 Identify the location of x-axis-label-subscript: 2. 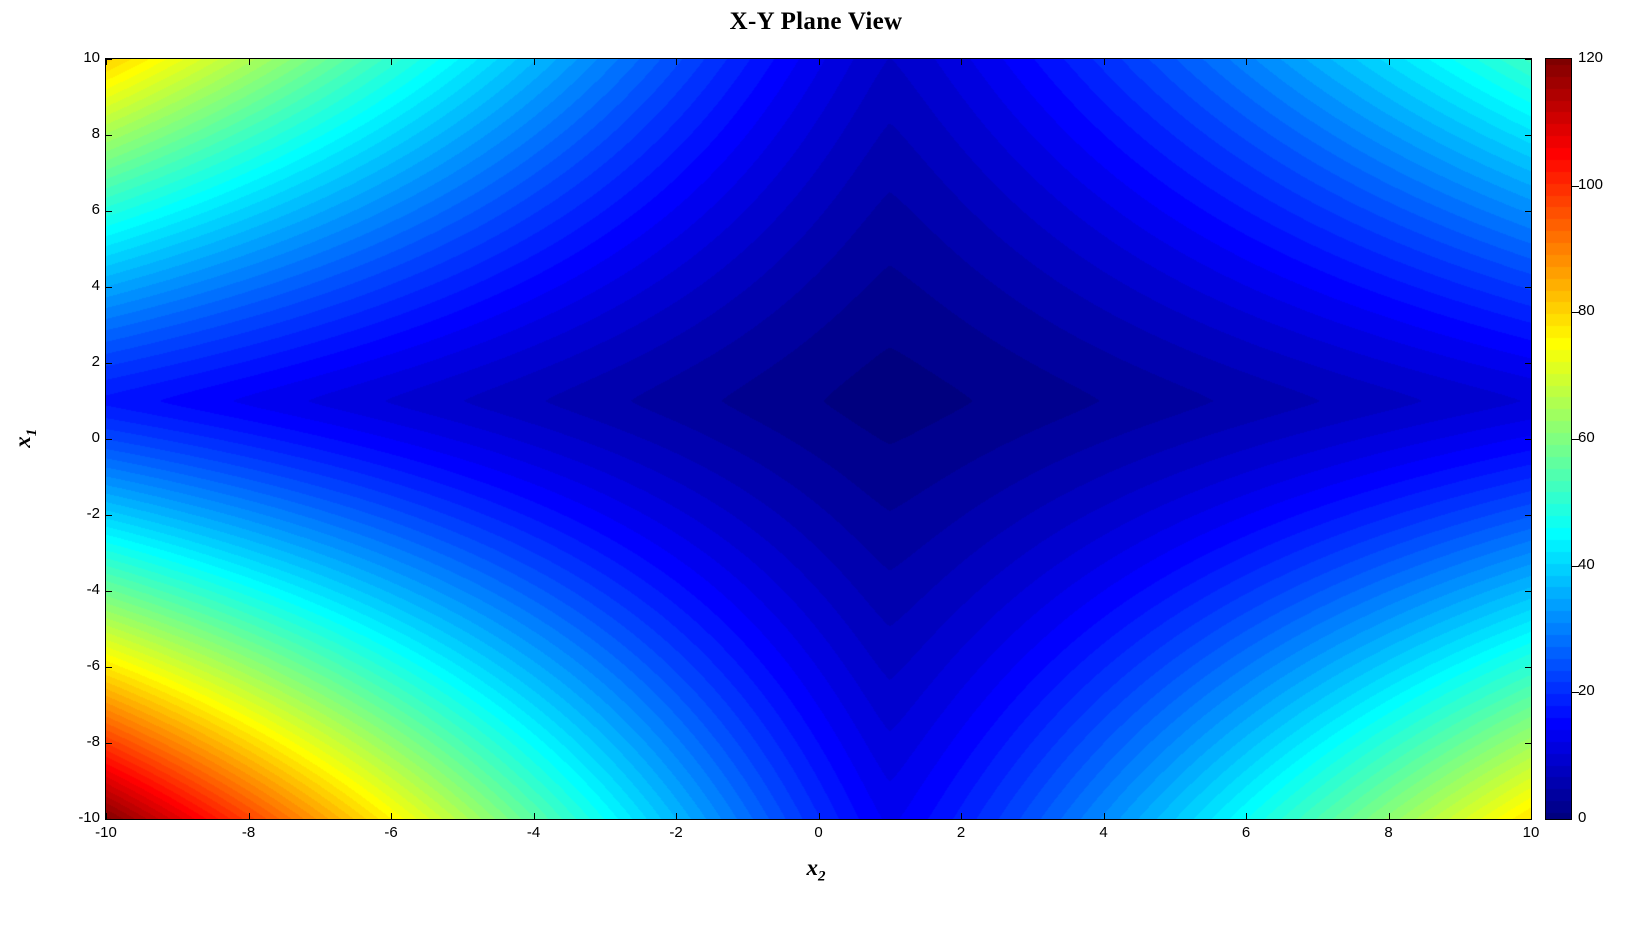
(822, 876).